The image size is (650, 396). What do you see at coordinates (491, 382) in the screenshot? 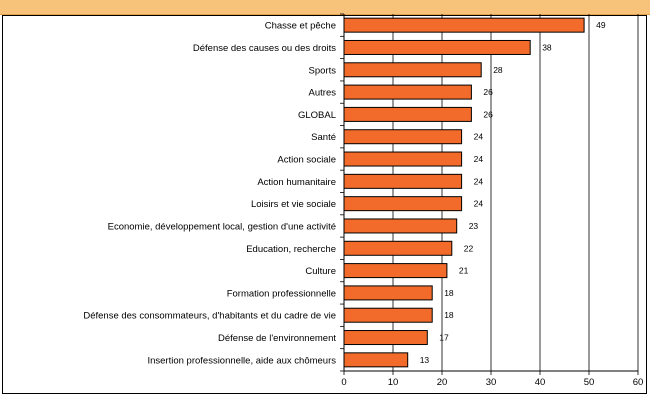
I see `x-tick-label: 30` at bounding box center [491, 382].